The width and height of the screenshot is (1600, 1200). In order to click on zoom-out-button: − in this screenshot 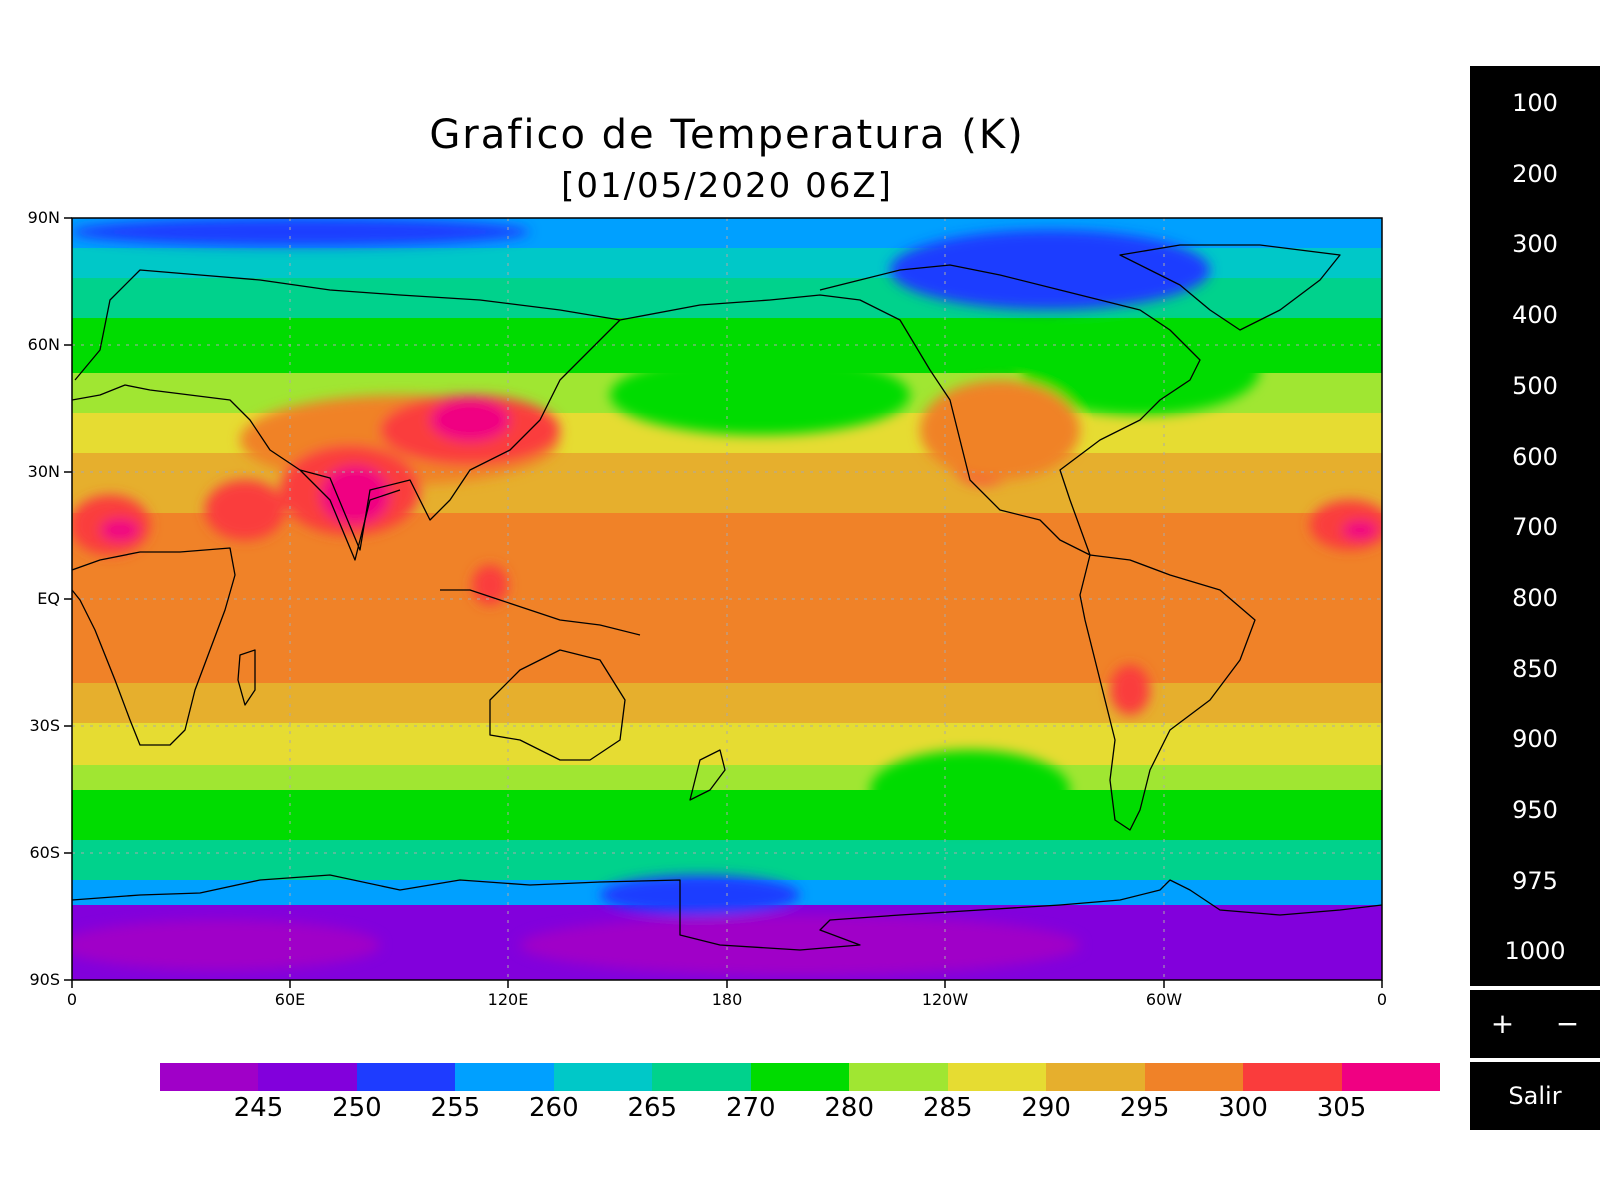, I will do `click(1567, 1023)`.